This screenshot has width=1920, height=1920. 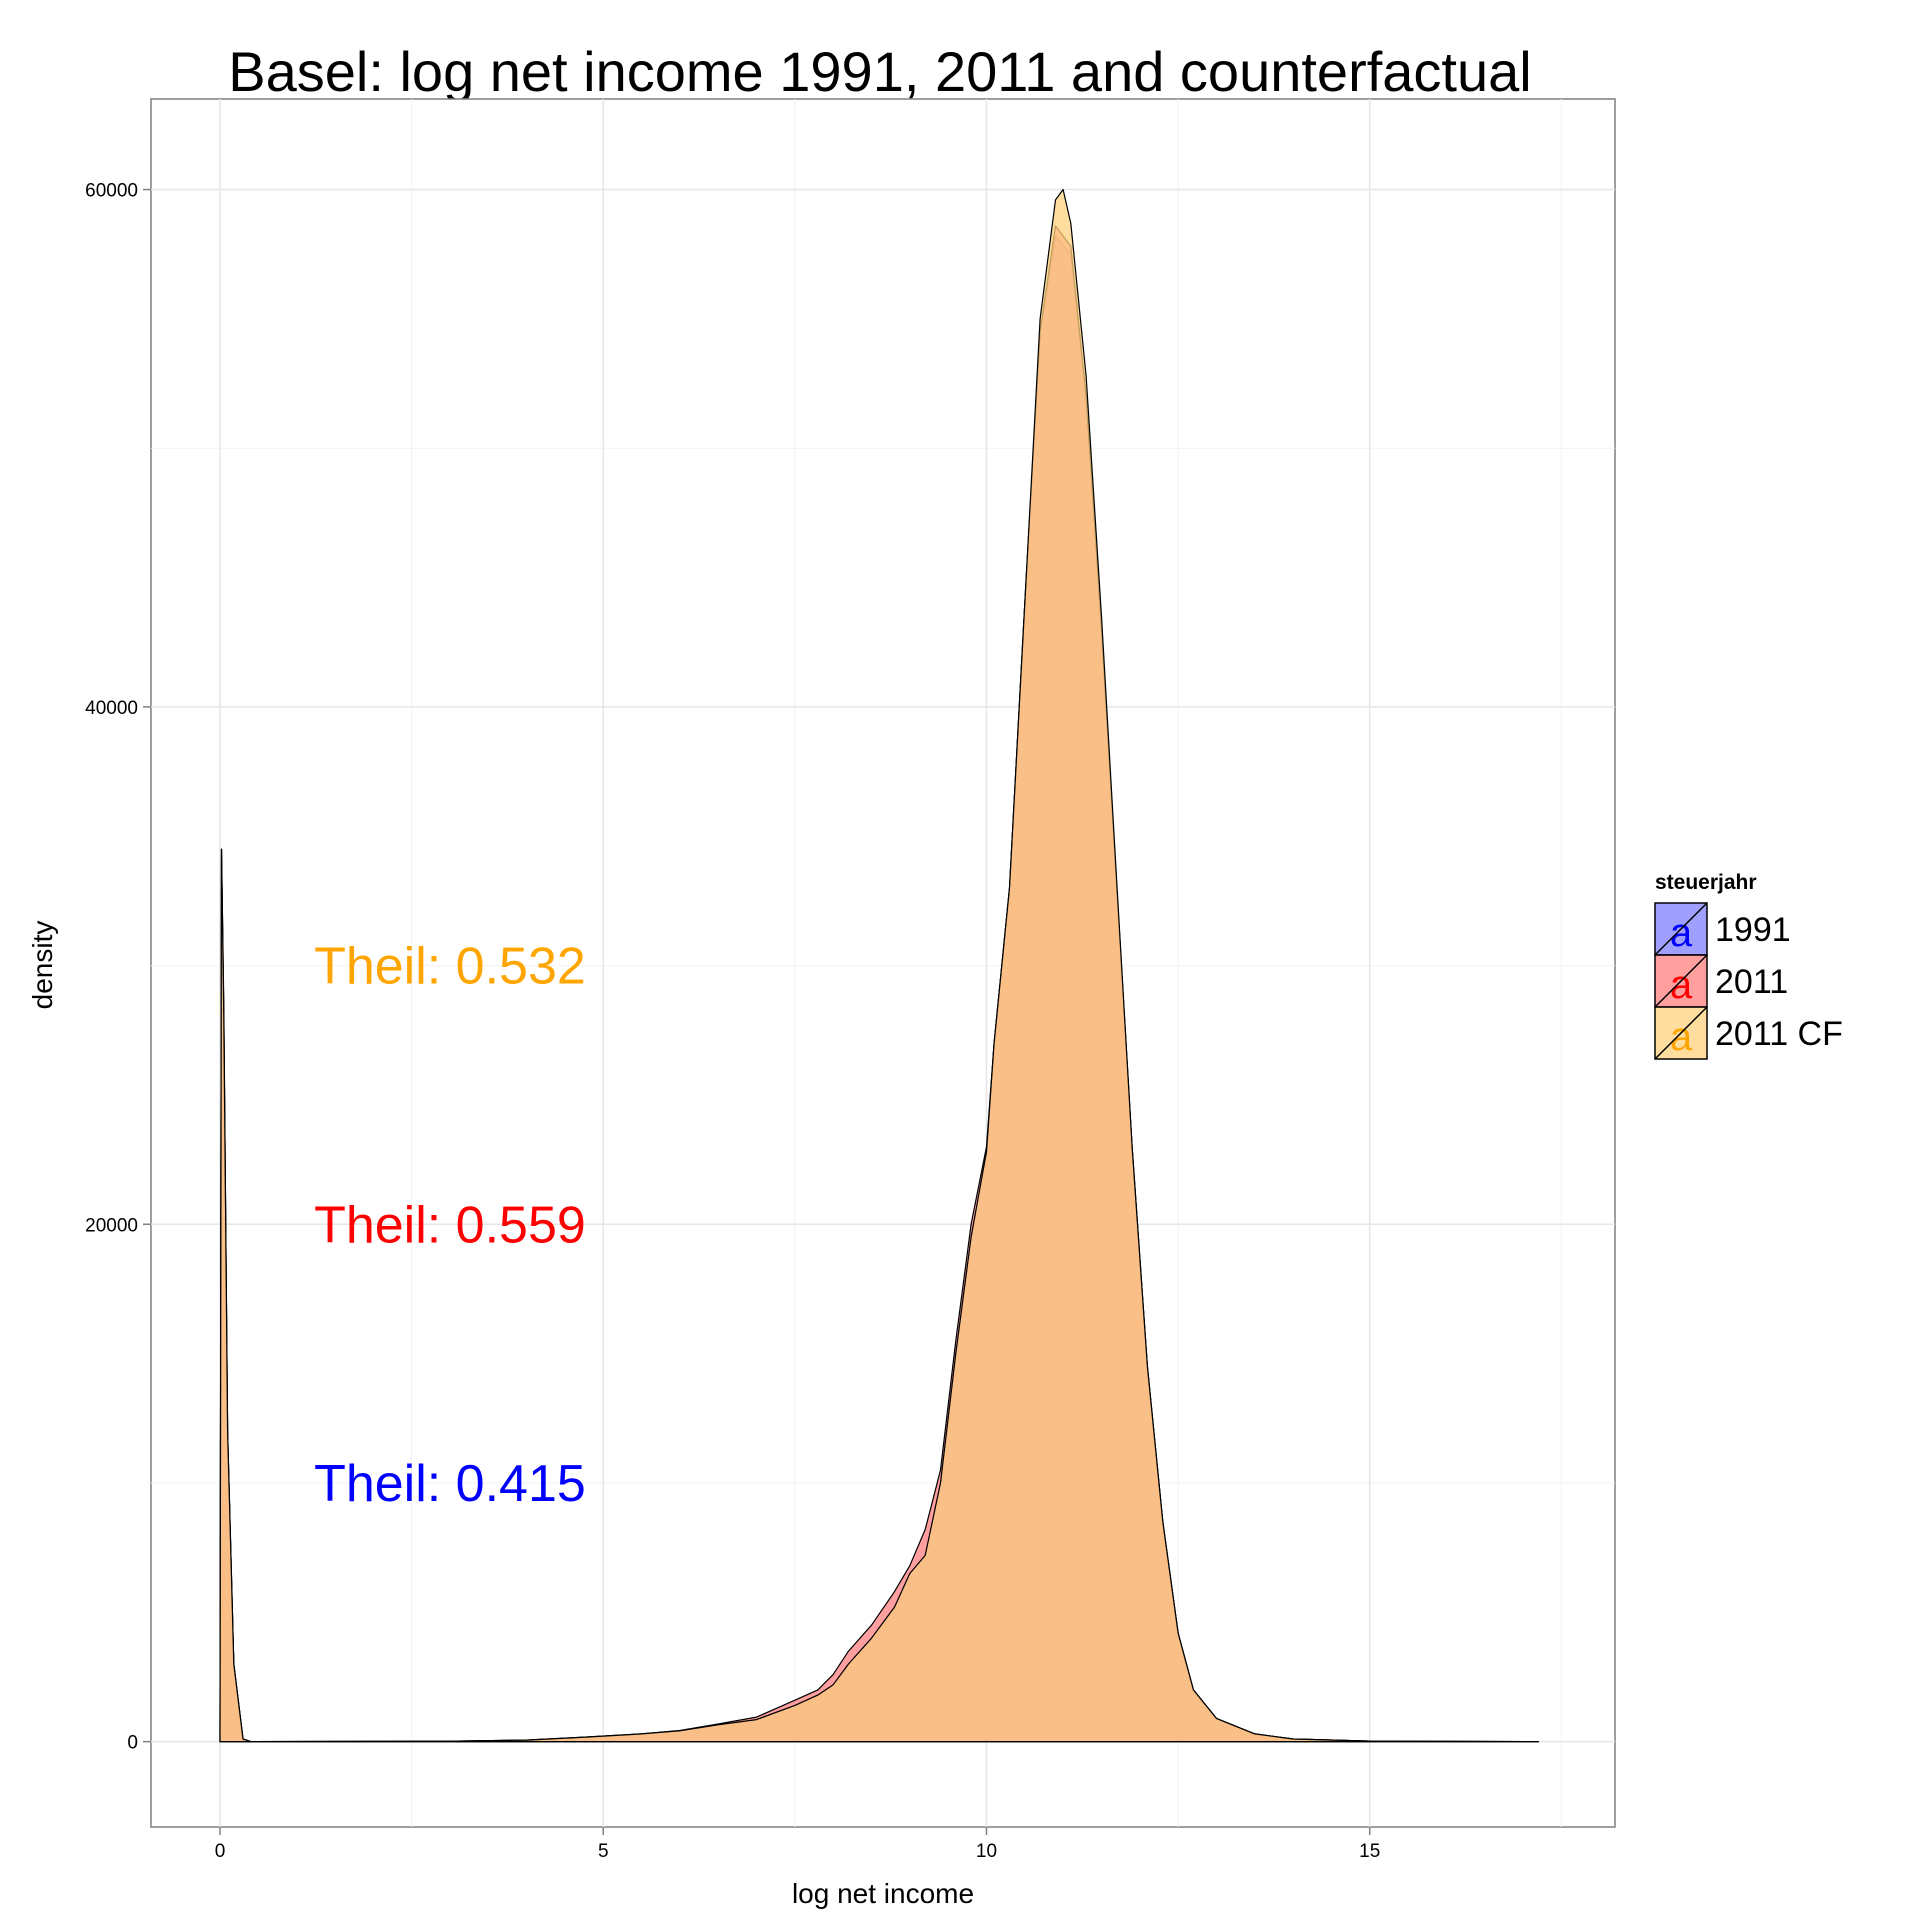 What do you see at coordinates (111, 1225) in the screenshot?
I see `y-tick-label: 20000` at bounding box center [111, 1225].